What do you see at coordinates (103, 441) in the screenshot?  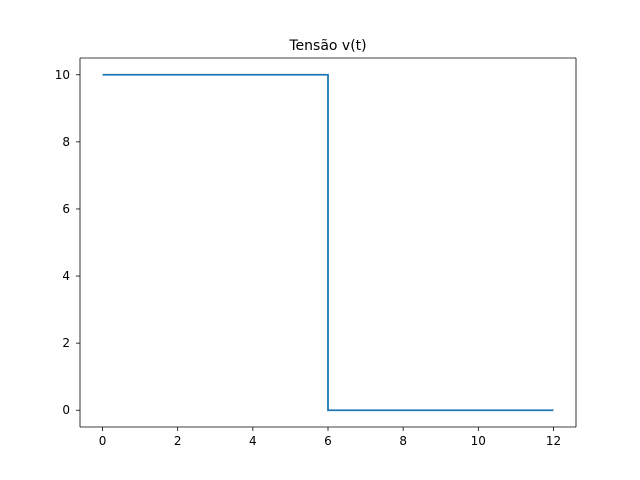 I see `x-axis-tick-label: 0` at bounding box center [103, 441].